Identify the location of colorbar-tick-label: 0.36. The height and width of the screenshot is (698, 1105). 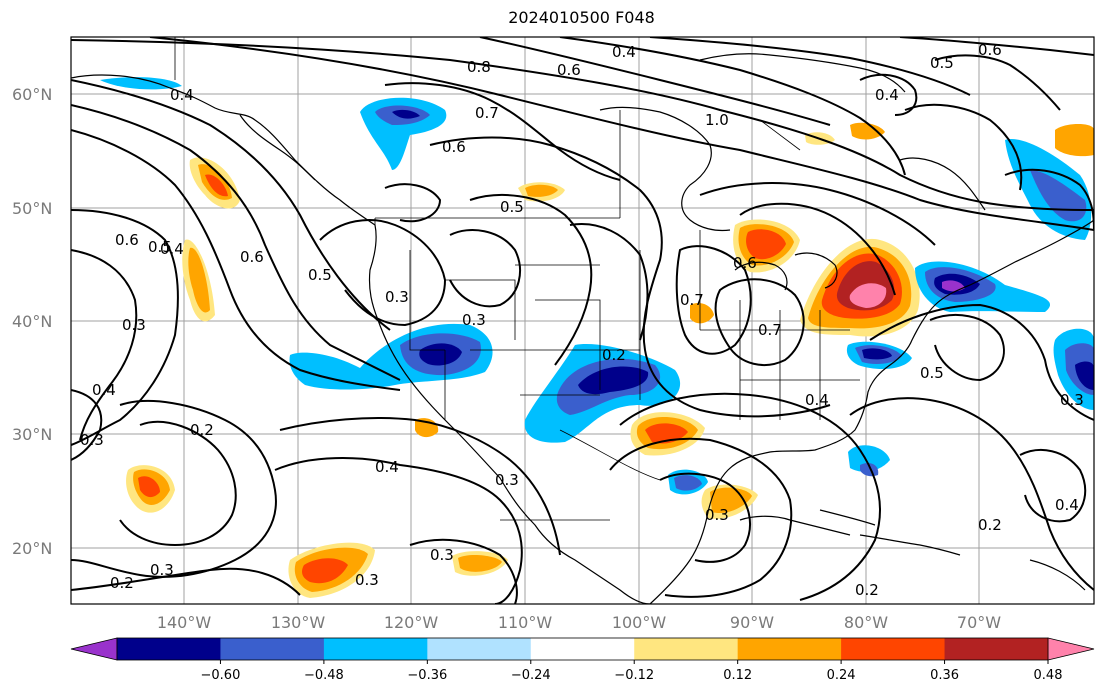
(944, 675).